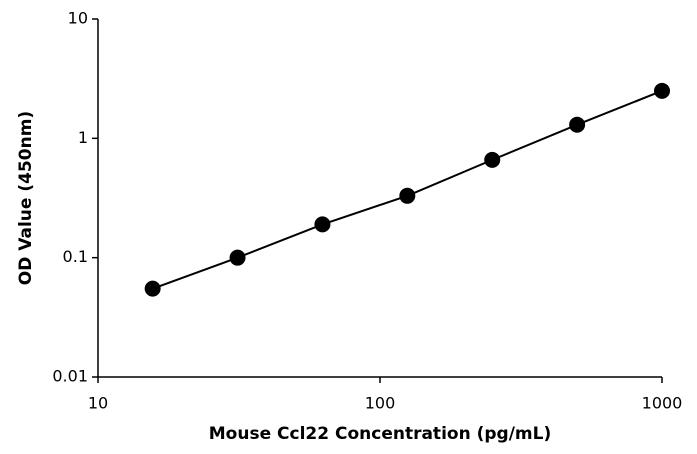  Describe the element at coordinates (83, 137) in the screenshot. I see `y-tick-label: 1` at that location.